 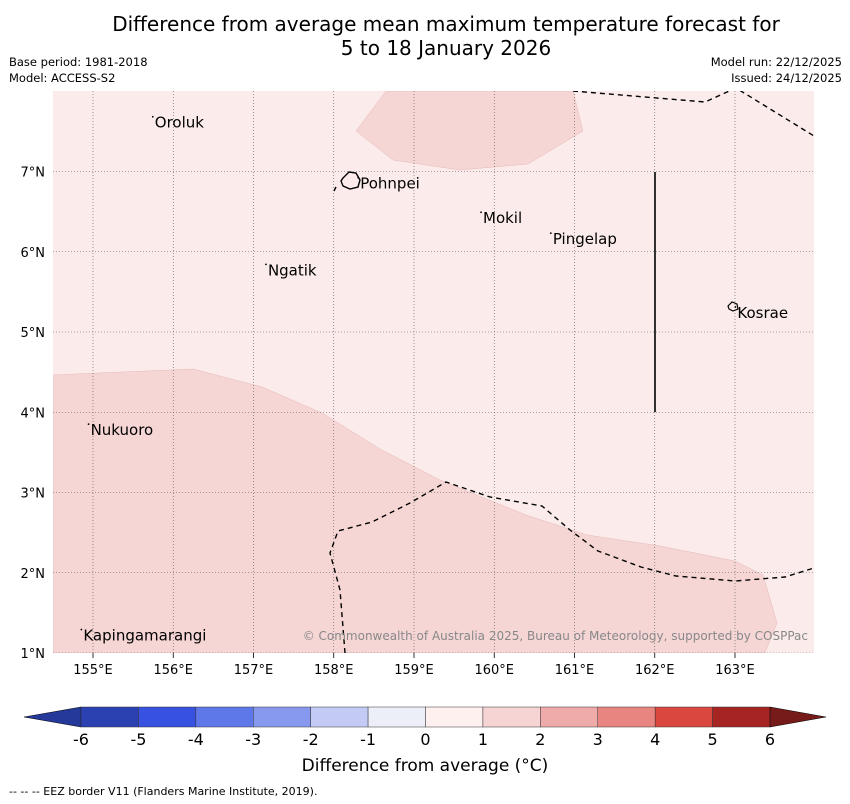 What do you see at coordinates (446, 48) in the screenshot?
I see `title-line-2: 5 to 18 January 2026` at bounding box center [446, 48].